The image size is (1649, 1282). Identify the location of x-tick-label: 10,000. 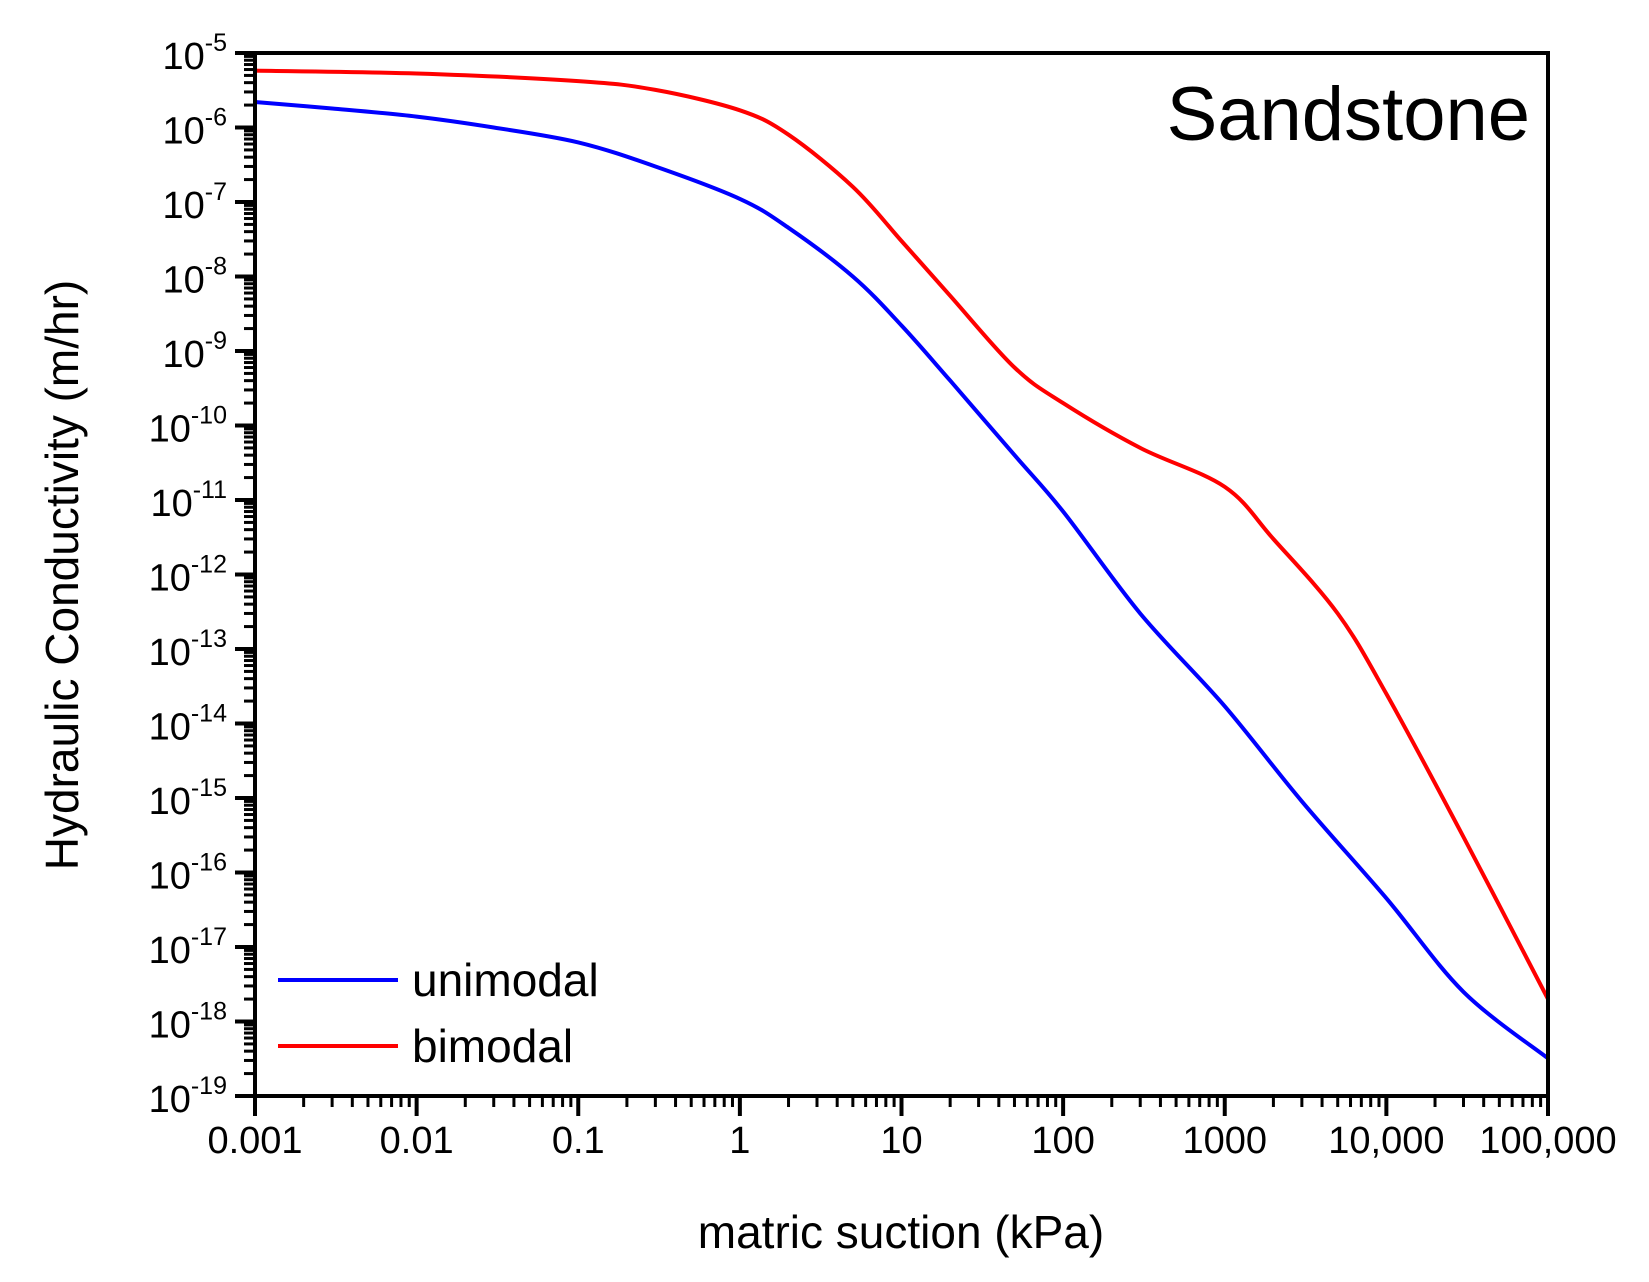
(1386, 1141).